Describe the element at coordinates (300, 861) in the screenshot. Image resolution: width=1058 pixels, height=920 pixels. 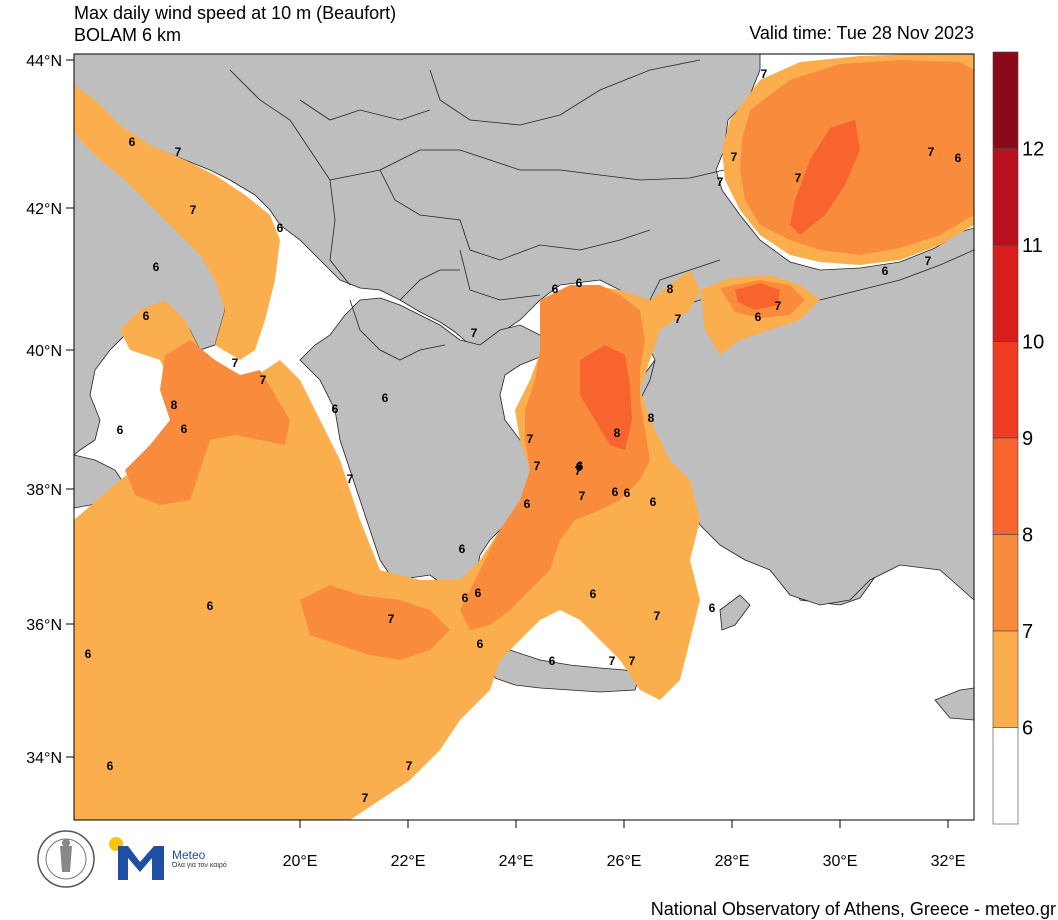
I see `lon-label: 20°E` at that location.